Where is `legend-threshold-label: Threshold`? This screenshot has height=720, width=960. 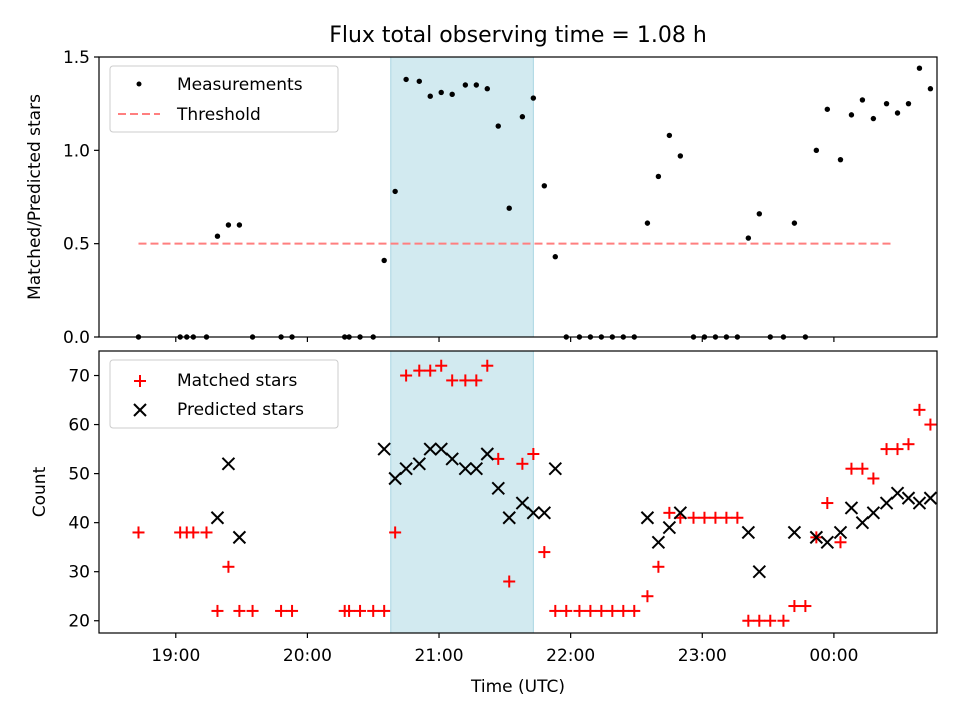 legend-threshold-label: Threshold is located at coordinates (218, 115).